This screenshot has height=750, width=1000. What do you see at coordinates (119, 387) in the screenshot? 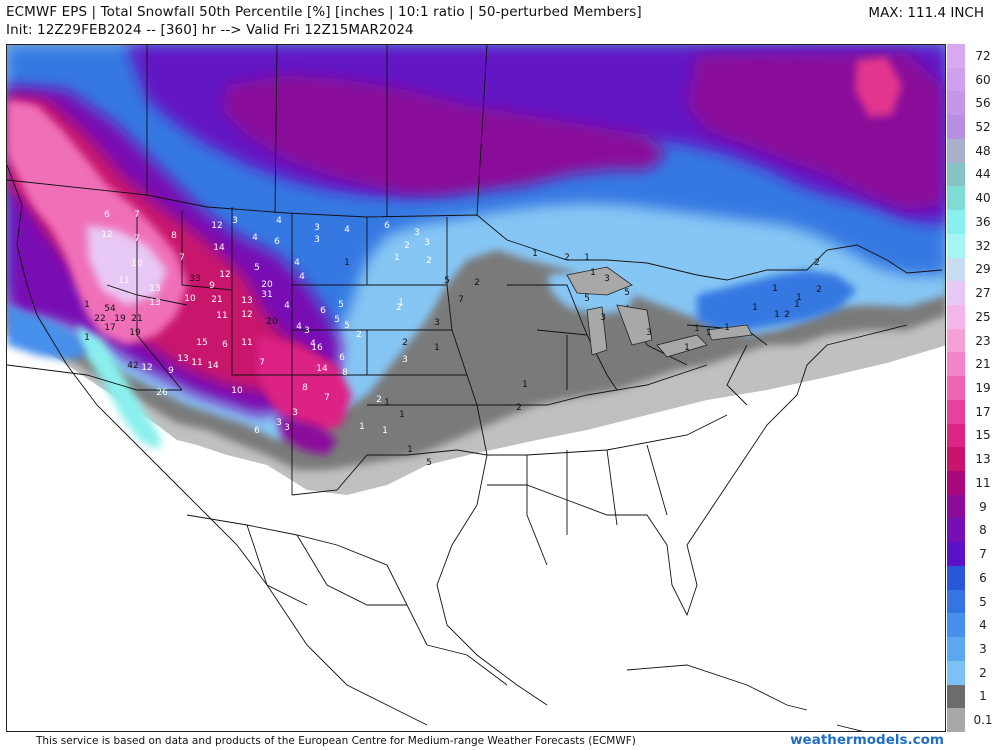
I see `snow-sierra-cyan` at bounding box center [119, 387].